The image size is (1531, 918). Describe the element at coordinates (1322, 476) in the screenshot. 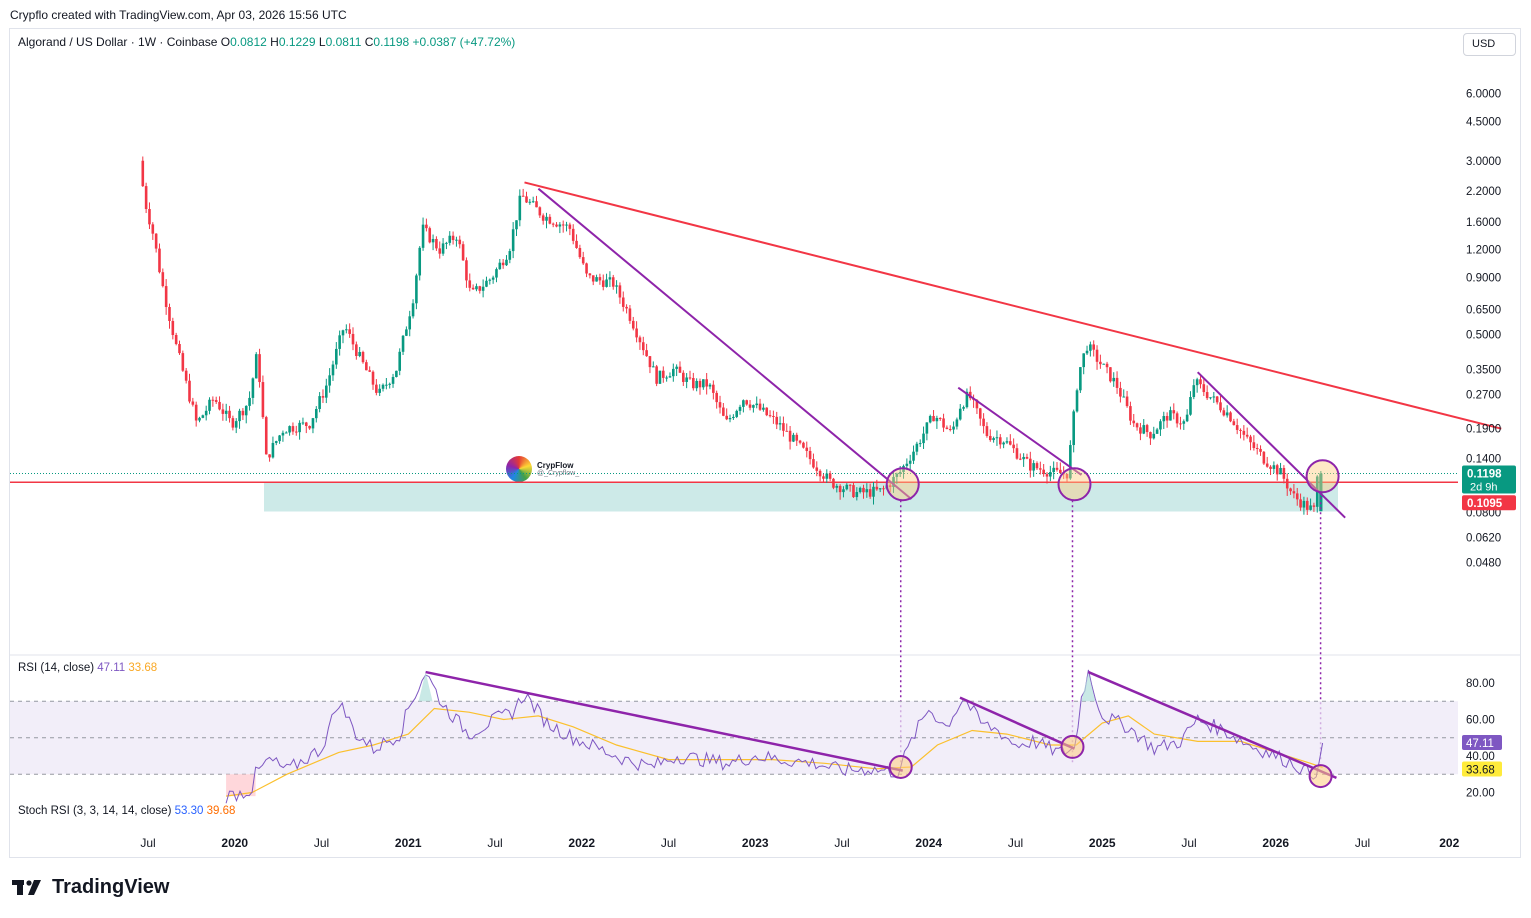

I see `price-breakout-circle` at that location.